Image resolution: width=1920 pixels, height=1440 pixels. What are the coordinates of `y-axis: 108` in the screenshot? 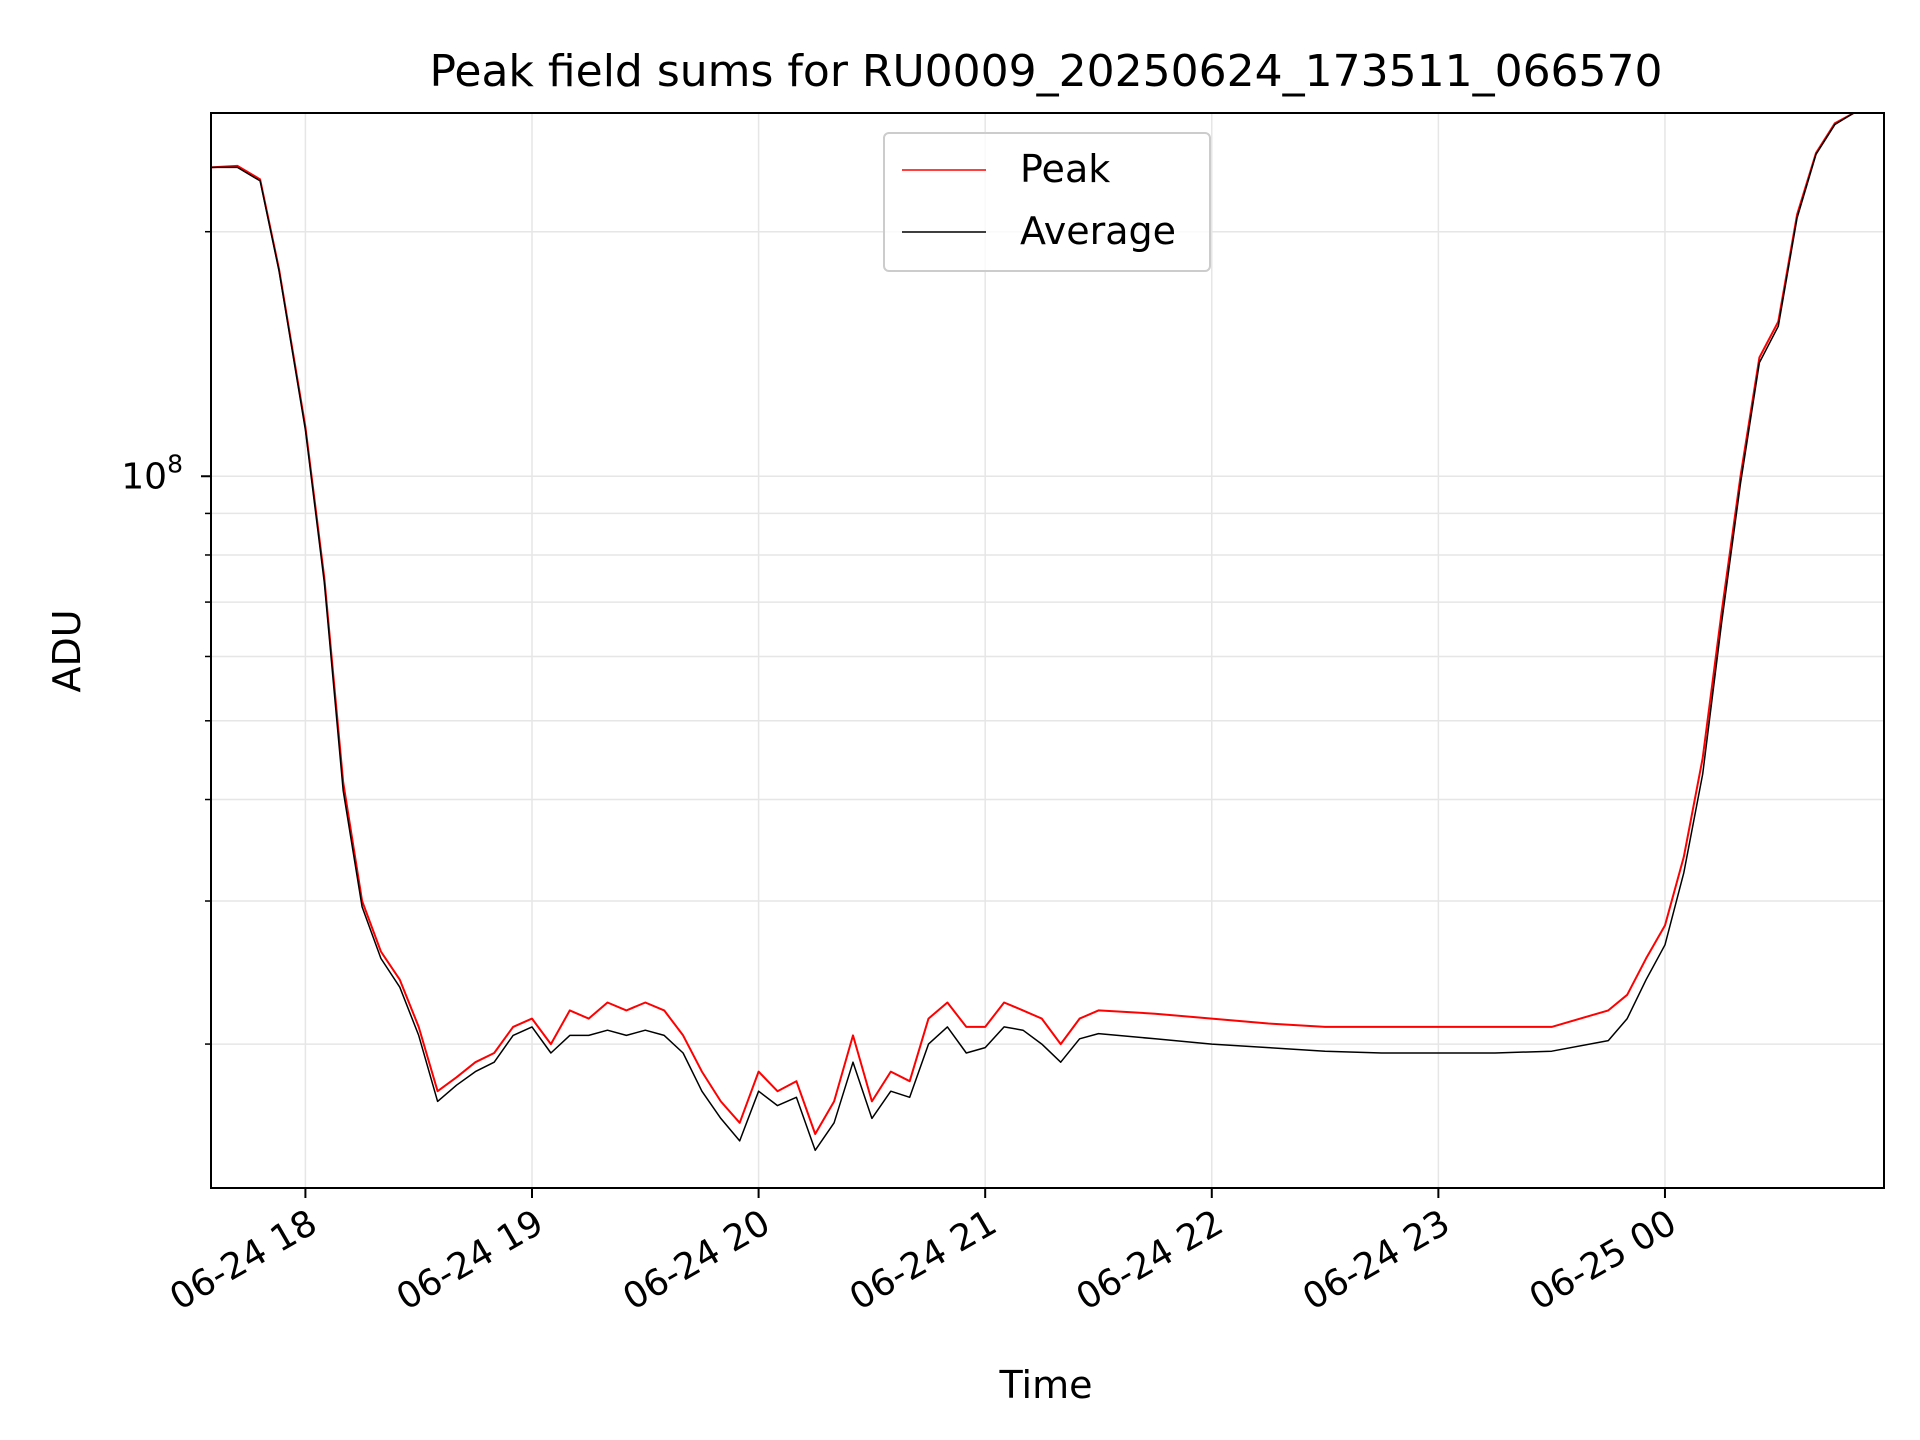 It's located at (166, 637).